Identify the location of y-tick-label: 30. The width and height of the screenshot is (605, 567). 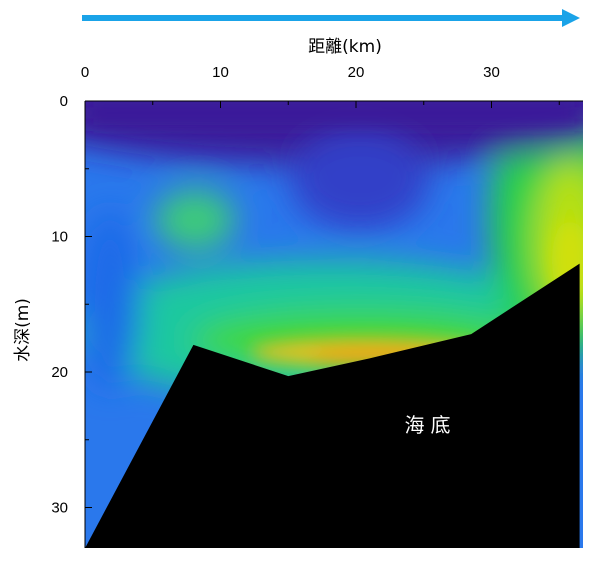
(59, 508).